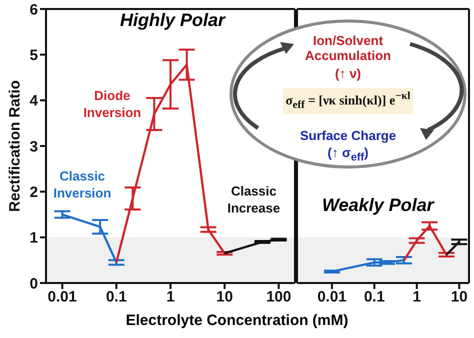  What do you see at coordinates (237, 320) in the screenshot?
I see `x-axis-title: Electrolyte Concentration (mM)` at bounding box center [237, 320].